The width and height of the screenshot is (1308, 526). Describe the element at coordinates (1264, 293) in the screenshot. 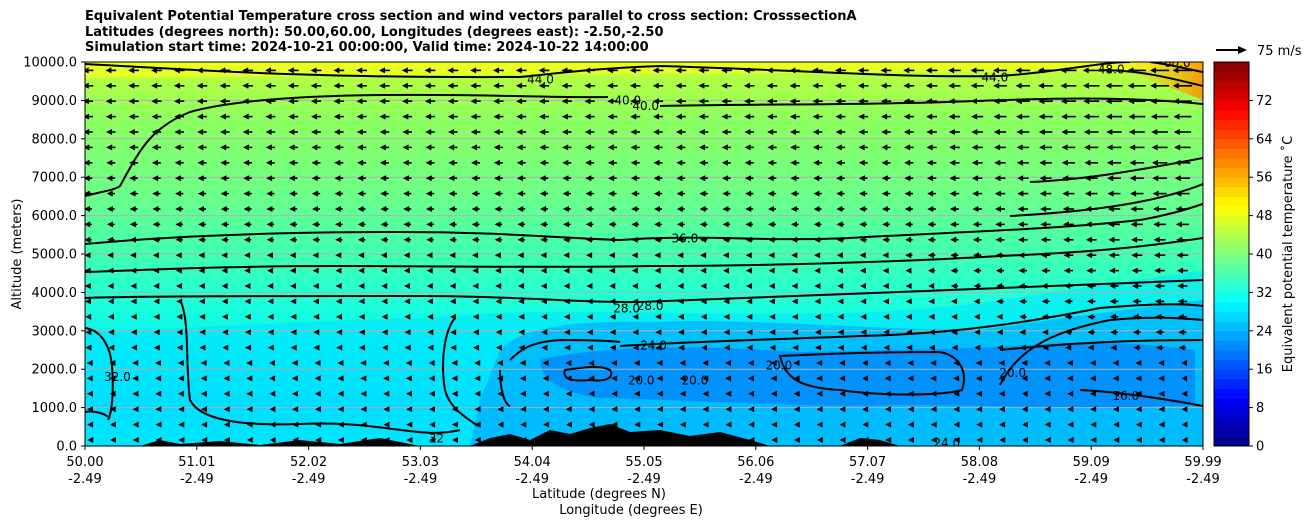

I see `colorbar-tick-label: 32` at that location.